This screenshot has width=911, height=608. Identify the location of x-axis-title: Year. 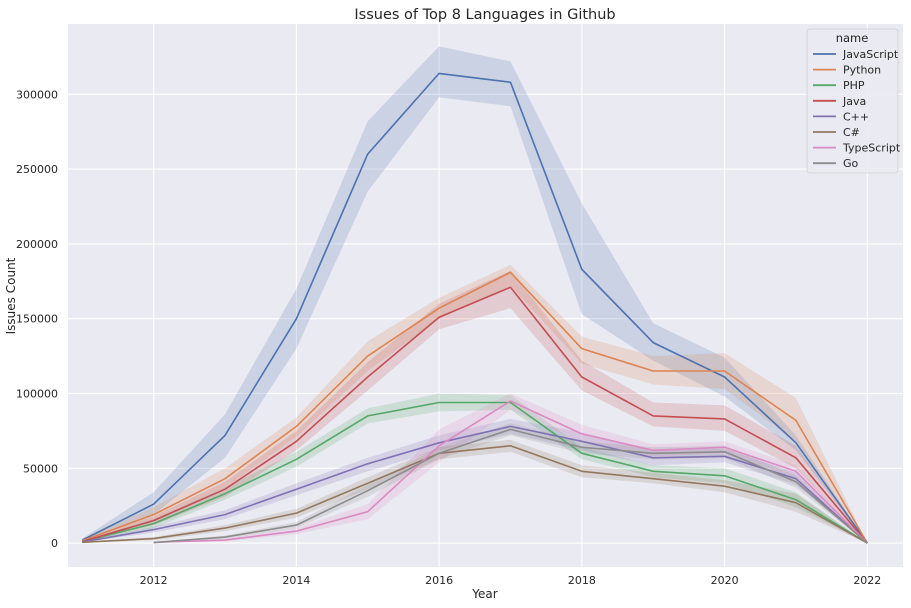
(484, 594).